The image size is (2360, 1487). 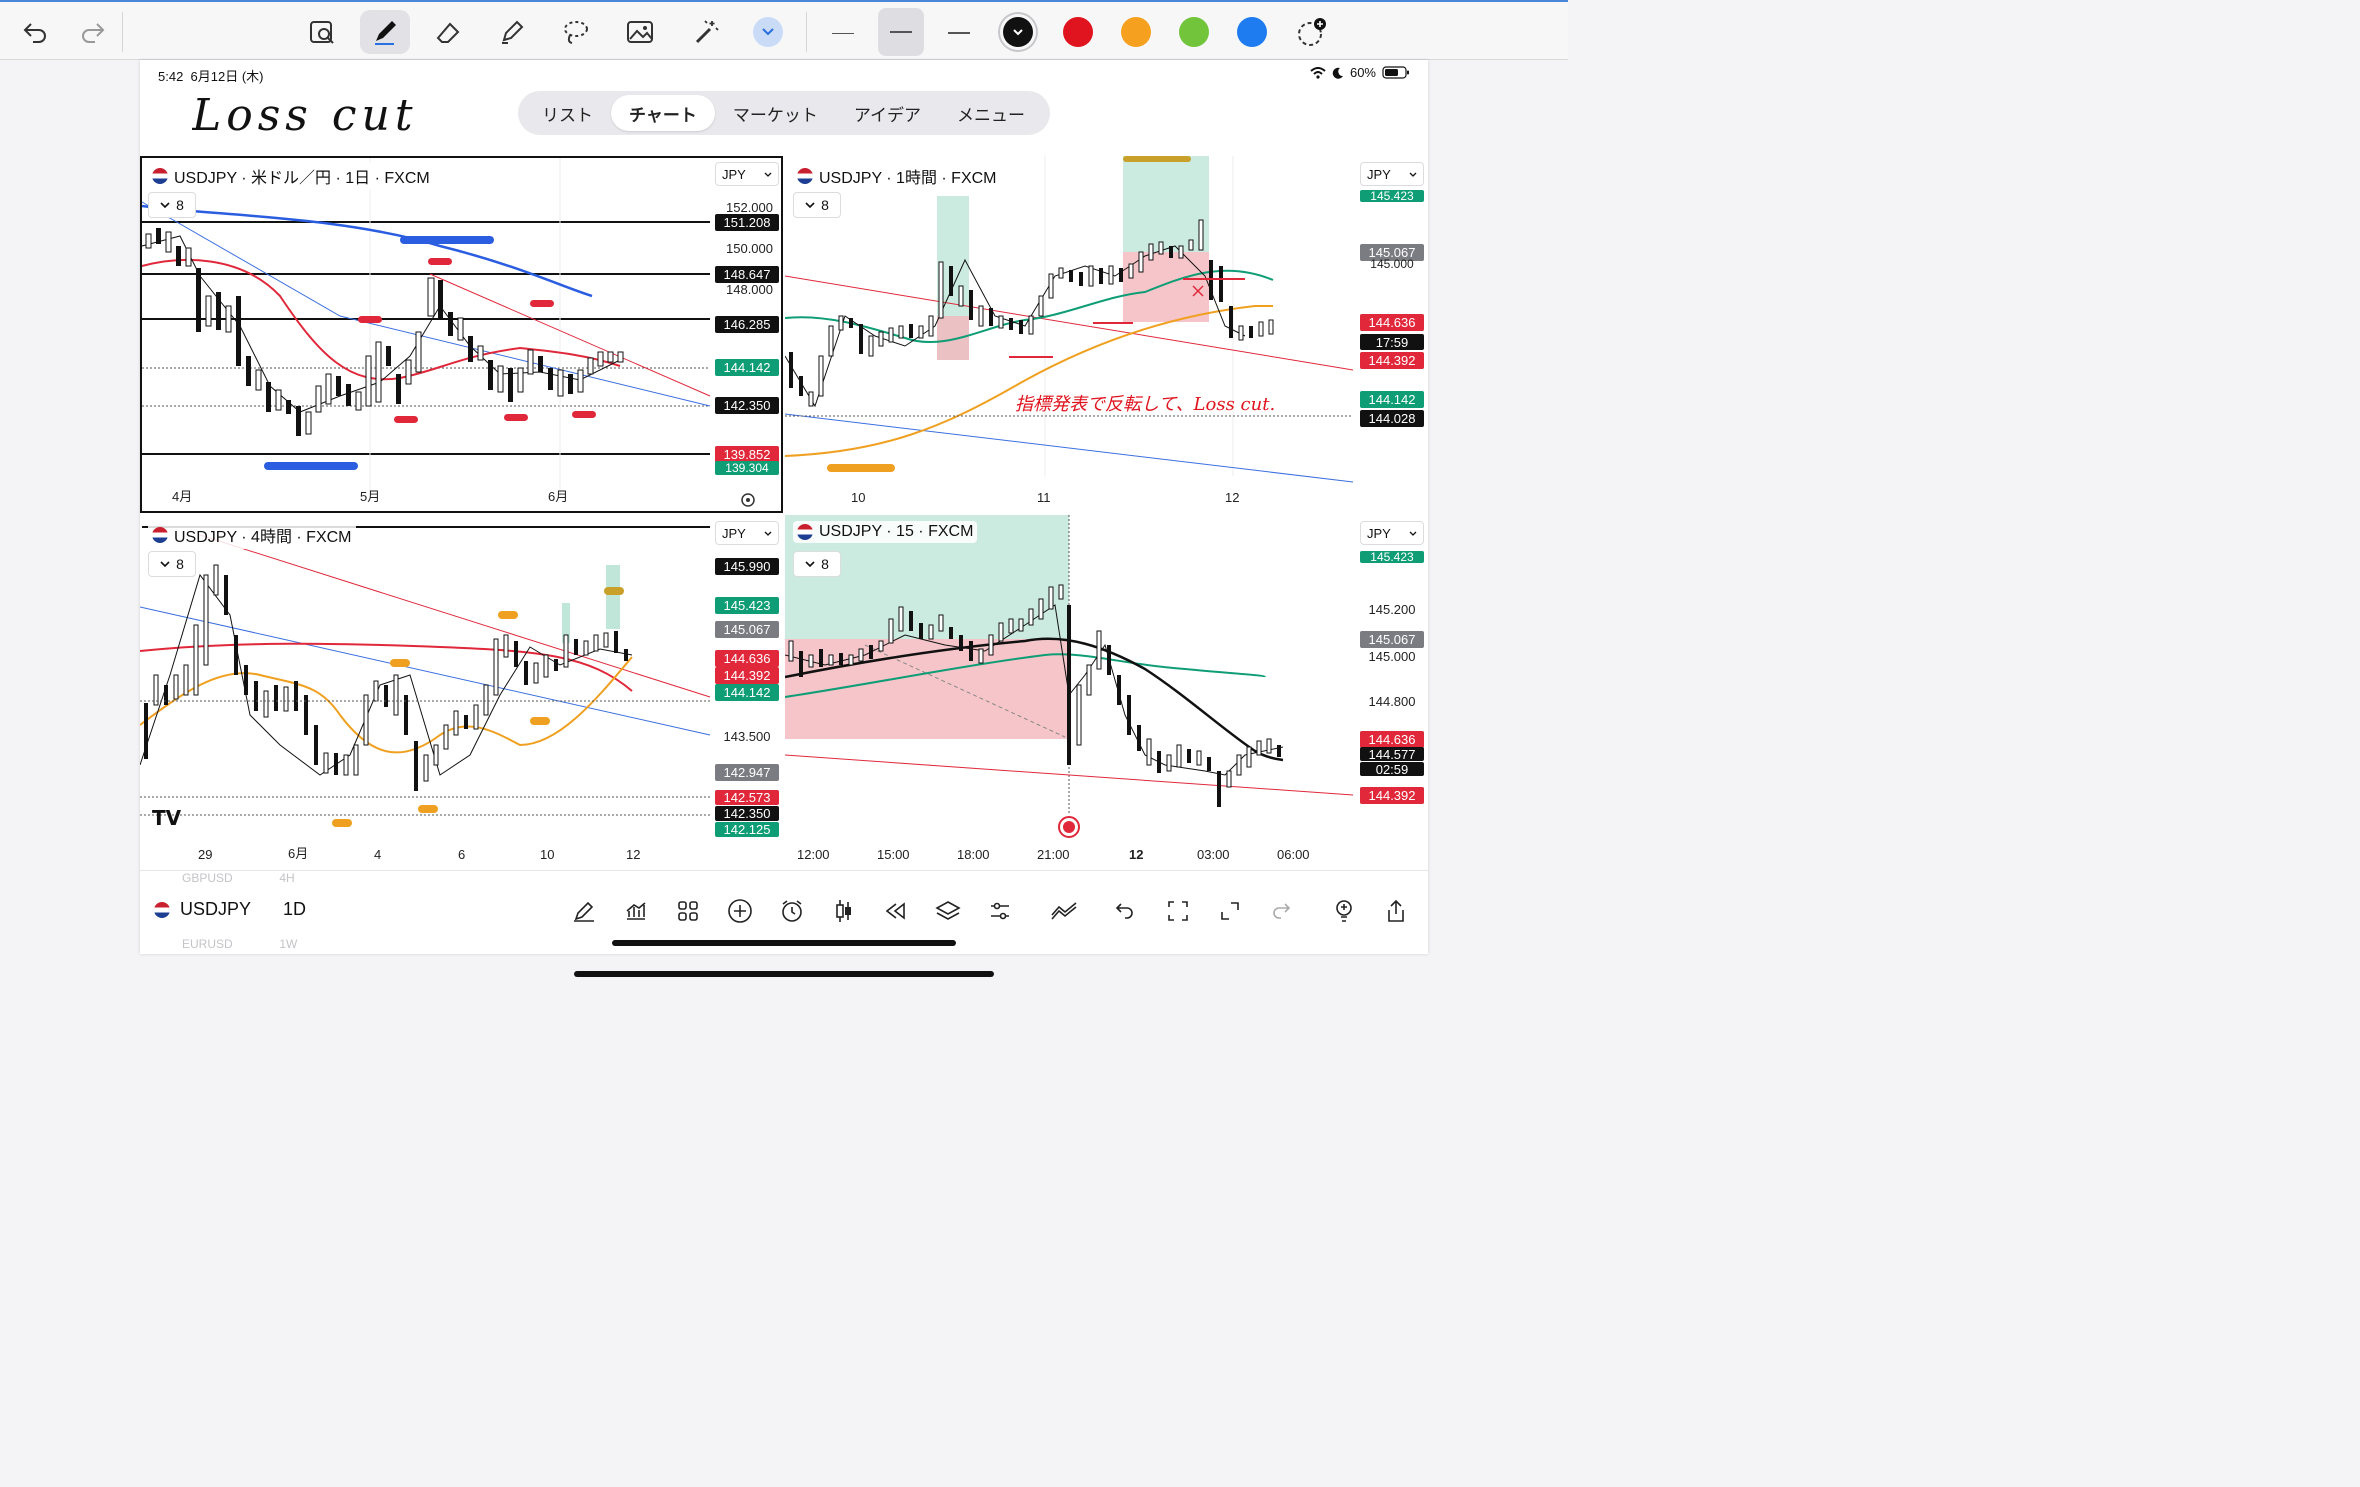 I want to click on compare-icon, so click(x=1064, y=911).